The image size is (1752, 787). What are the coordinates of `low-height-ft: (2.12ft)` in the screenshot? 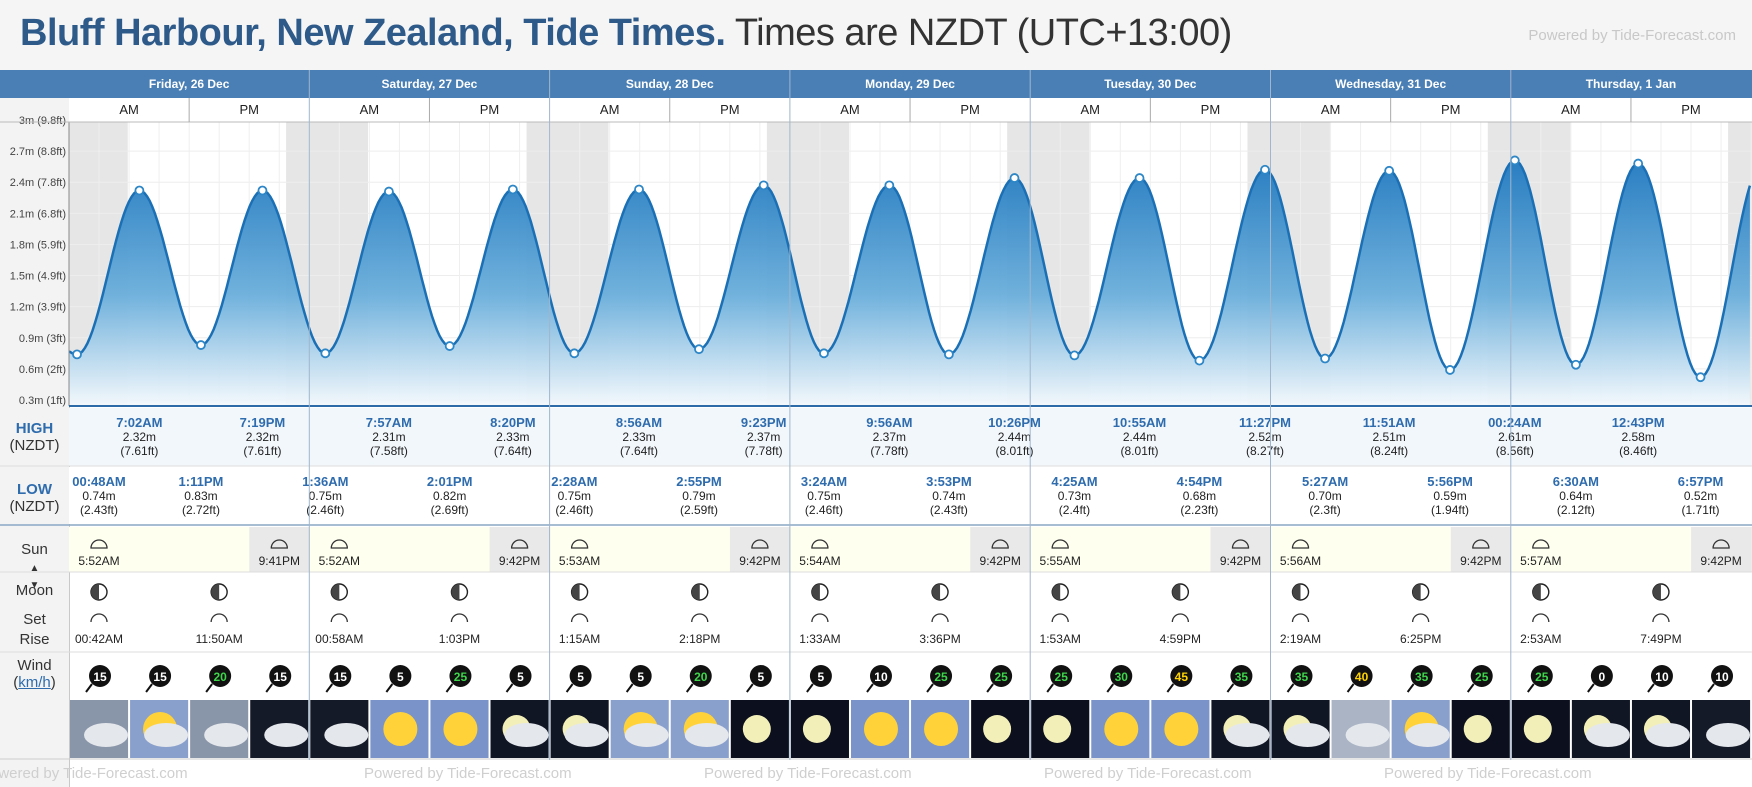 It's located at (1576, 510).